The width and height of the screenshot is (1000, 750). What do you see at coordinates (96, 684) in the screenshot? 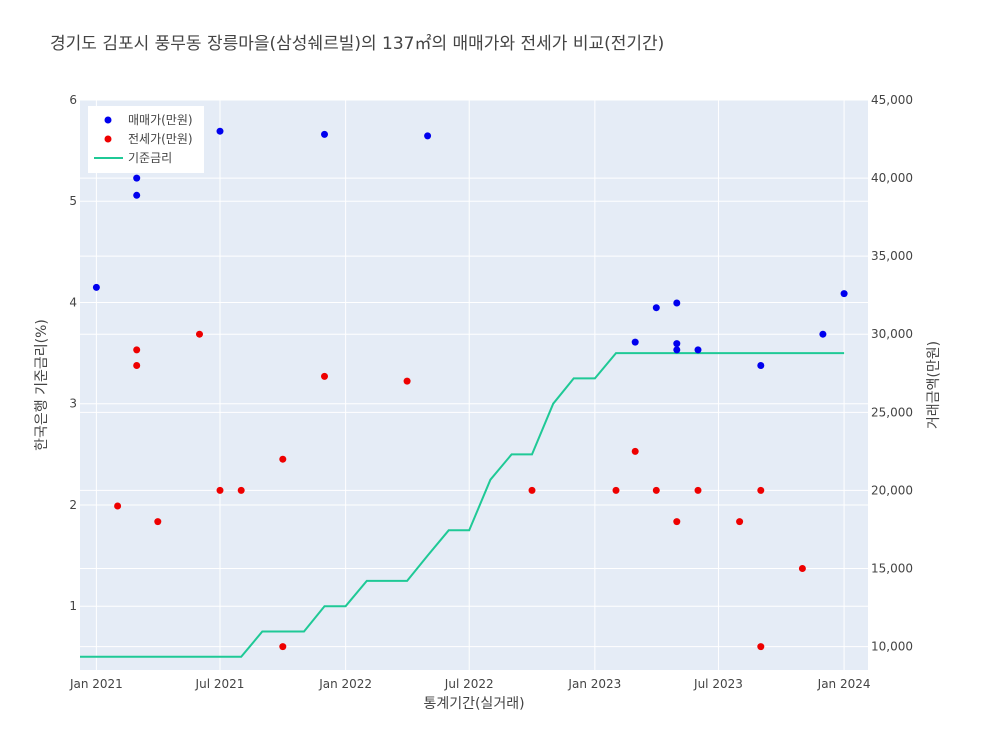
I see `x-tick-label: Jan 2021` at bounding box center [96, 684].